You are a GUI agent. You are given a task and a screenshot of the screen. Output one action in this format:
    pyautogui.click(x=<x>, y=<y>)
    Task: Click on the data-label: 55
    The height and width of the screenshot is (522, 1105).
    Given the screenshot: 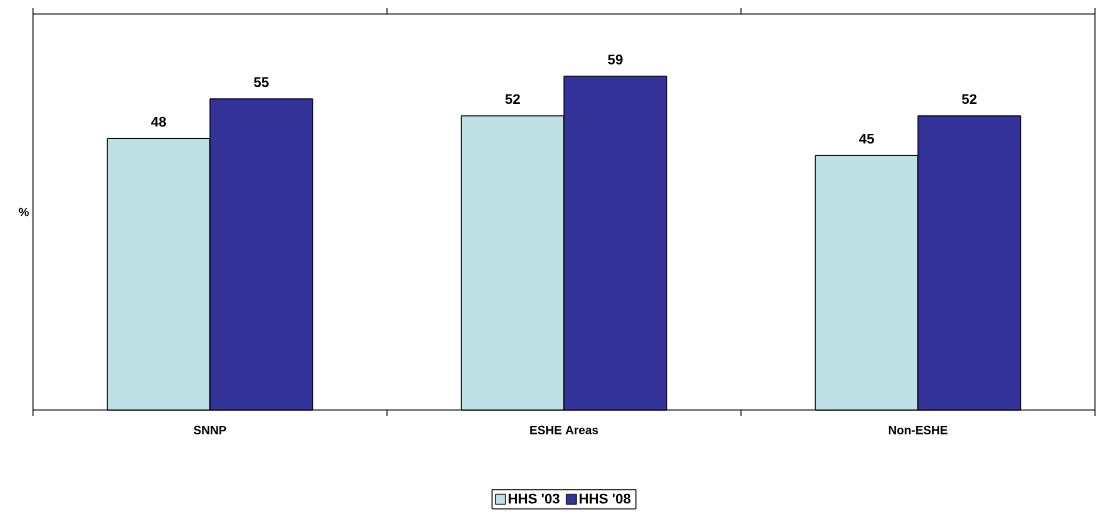 What is the action you would take?
    pyautogui.click(x=261, y=82)
    